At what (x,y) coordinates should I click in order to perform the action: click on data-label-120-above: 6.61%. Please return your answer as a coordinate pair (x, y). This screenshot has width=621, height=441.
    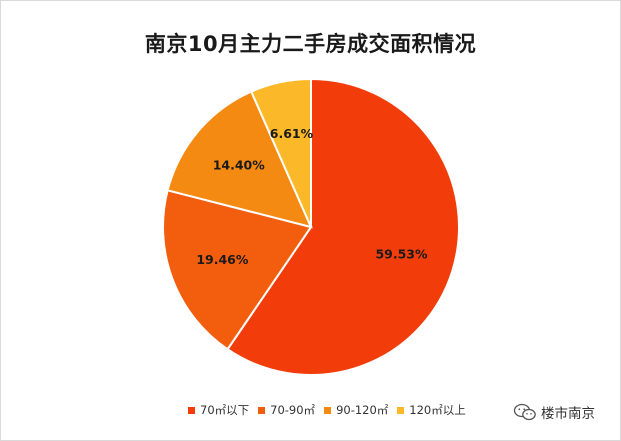
    Looking at the image, I should click on (292, 133).